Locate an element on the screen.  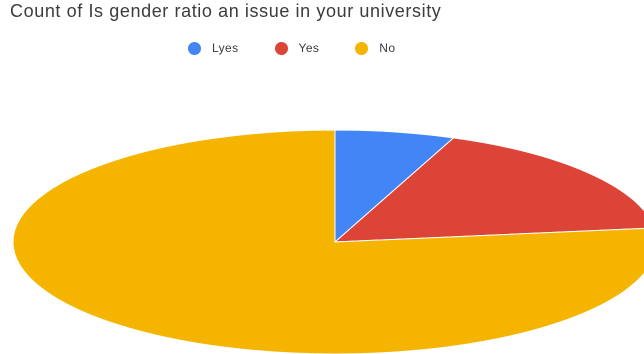
pie-slice-yes is located at coordinates (488, 190).